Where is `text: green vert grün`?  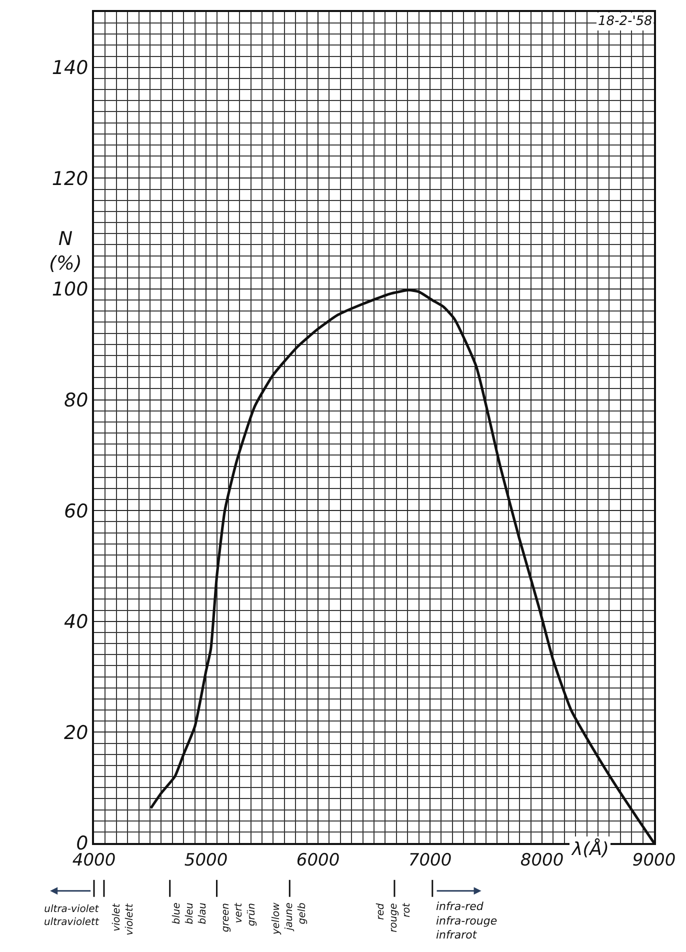 text: green vert grün is located at coordinates (239, 917).